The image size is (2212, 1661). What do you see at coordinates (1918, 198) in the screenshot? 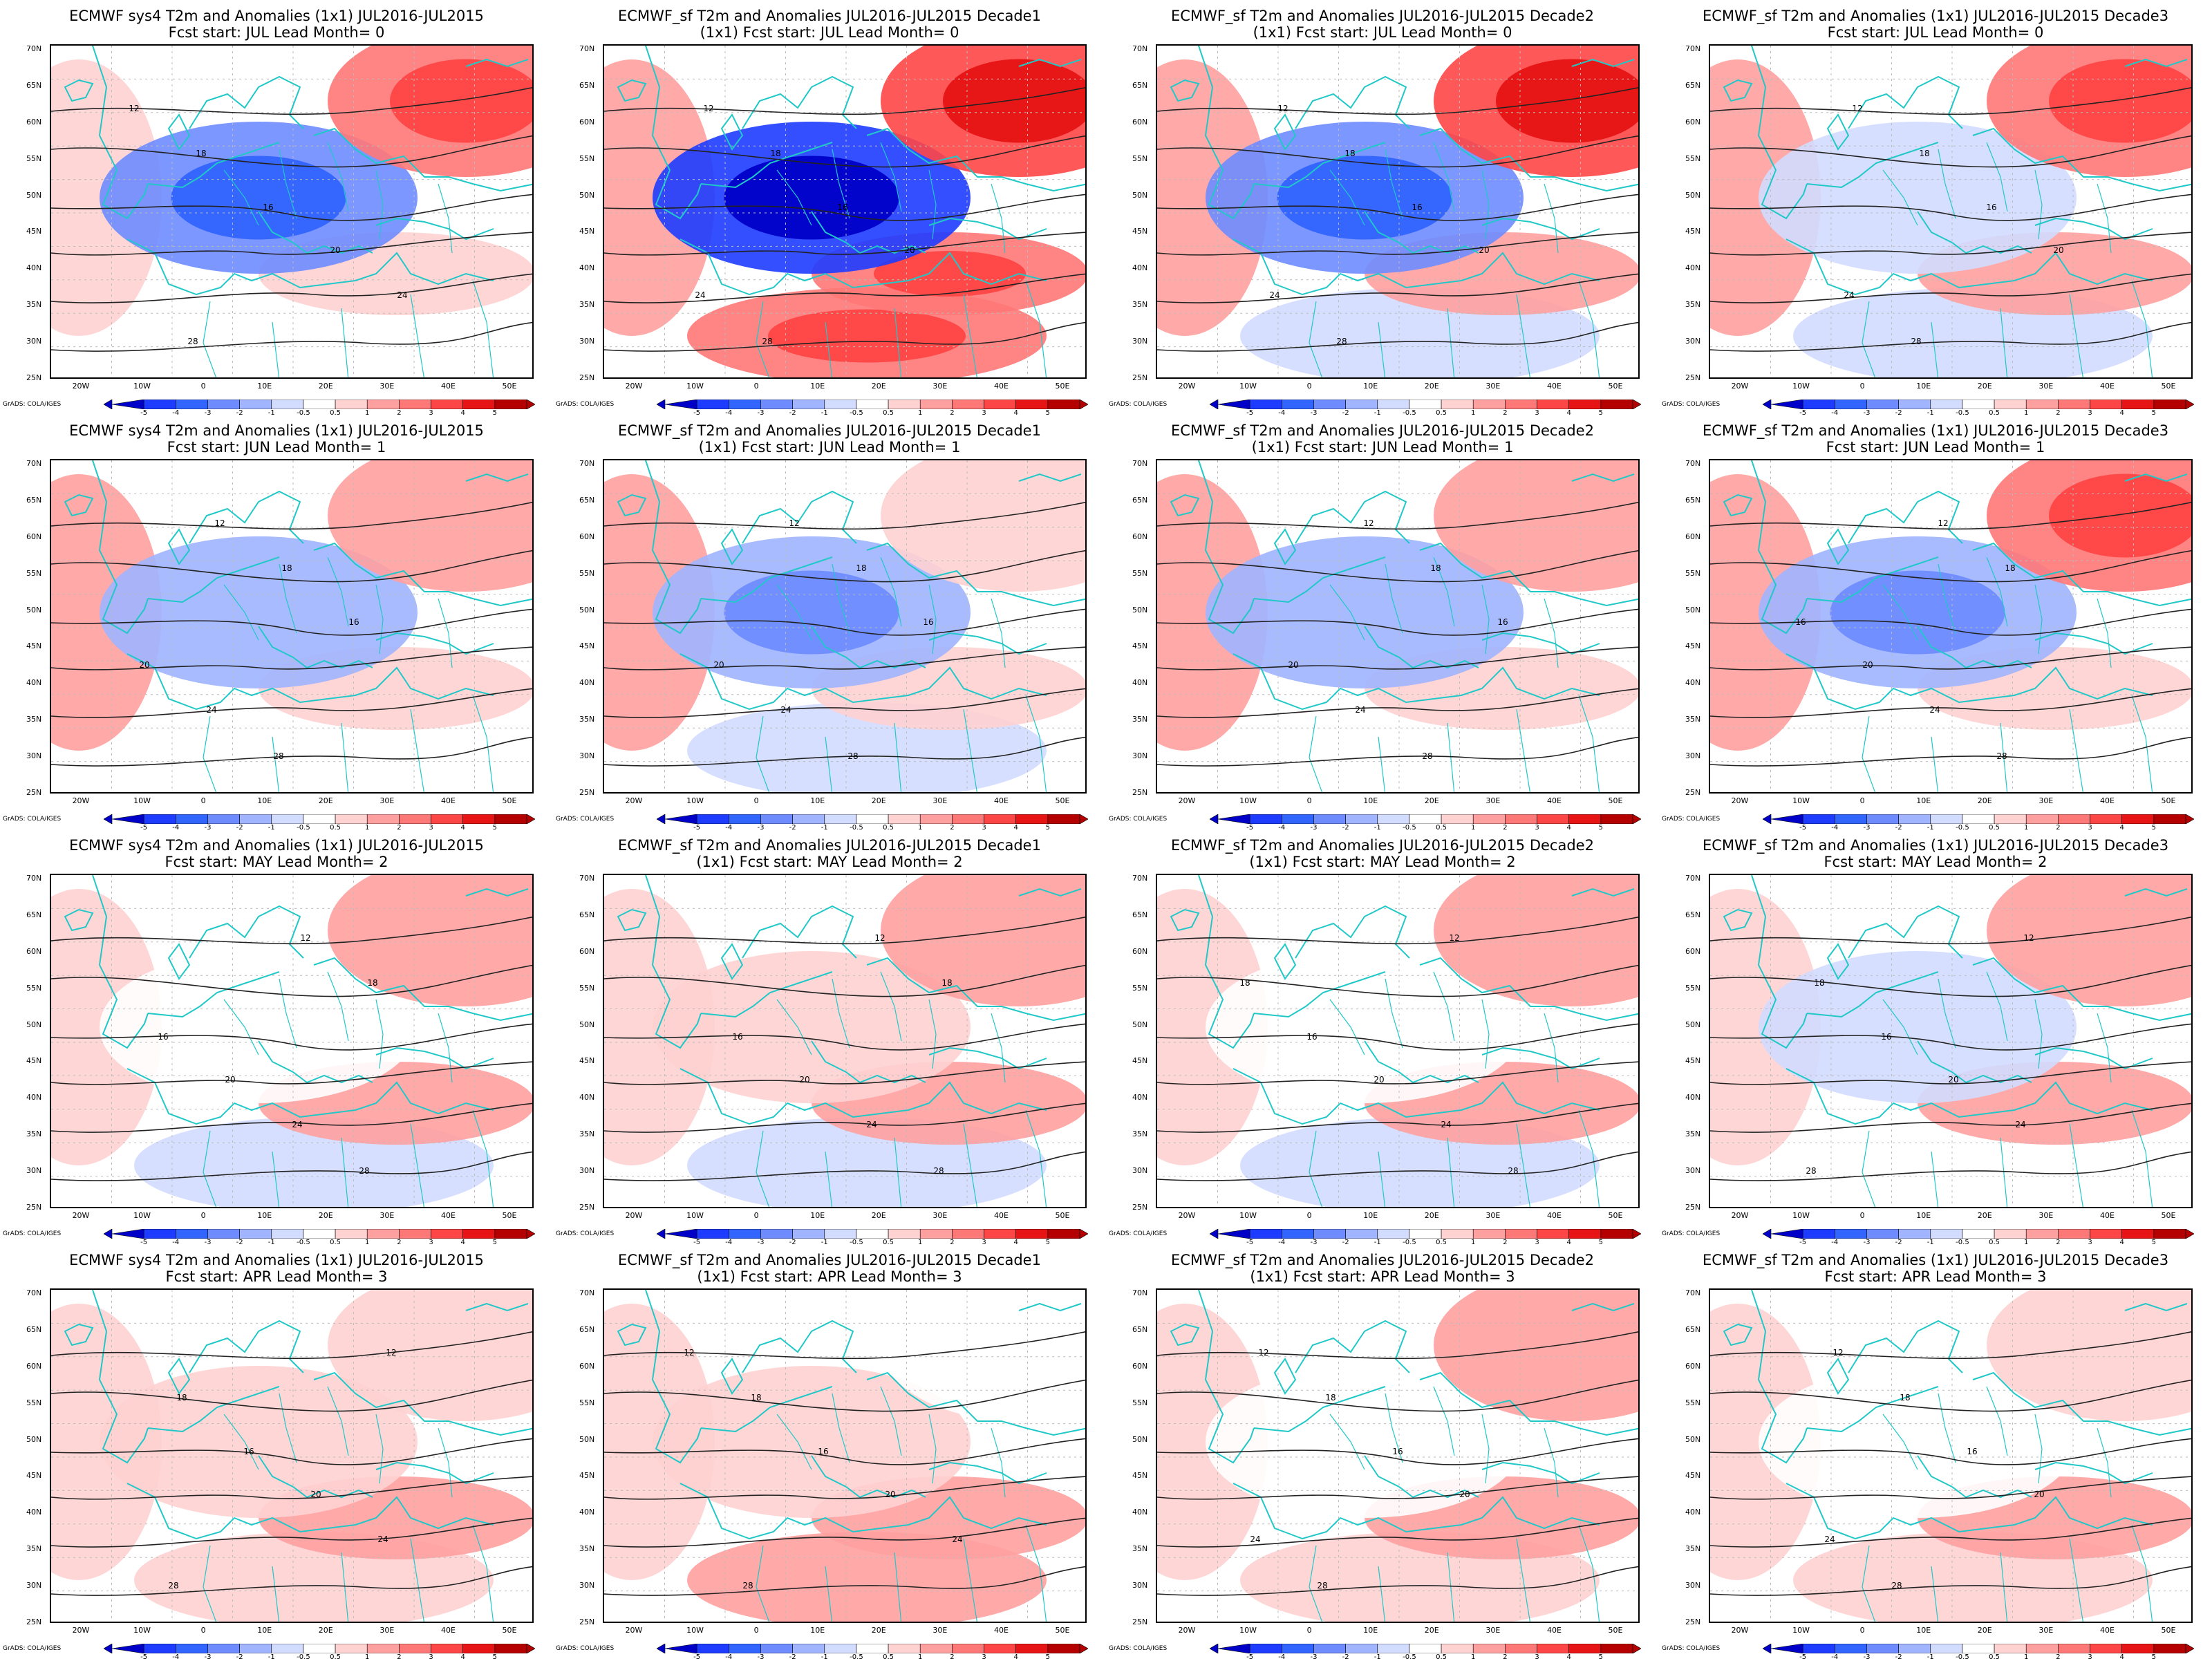
I see `anomaly-region-central-europe` at bounding box center [1918, 198].